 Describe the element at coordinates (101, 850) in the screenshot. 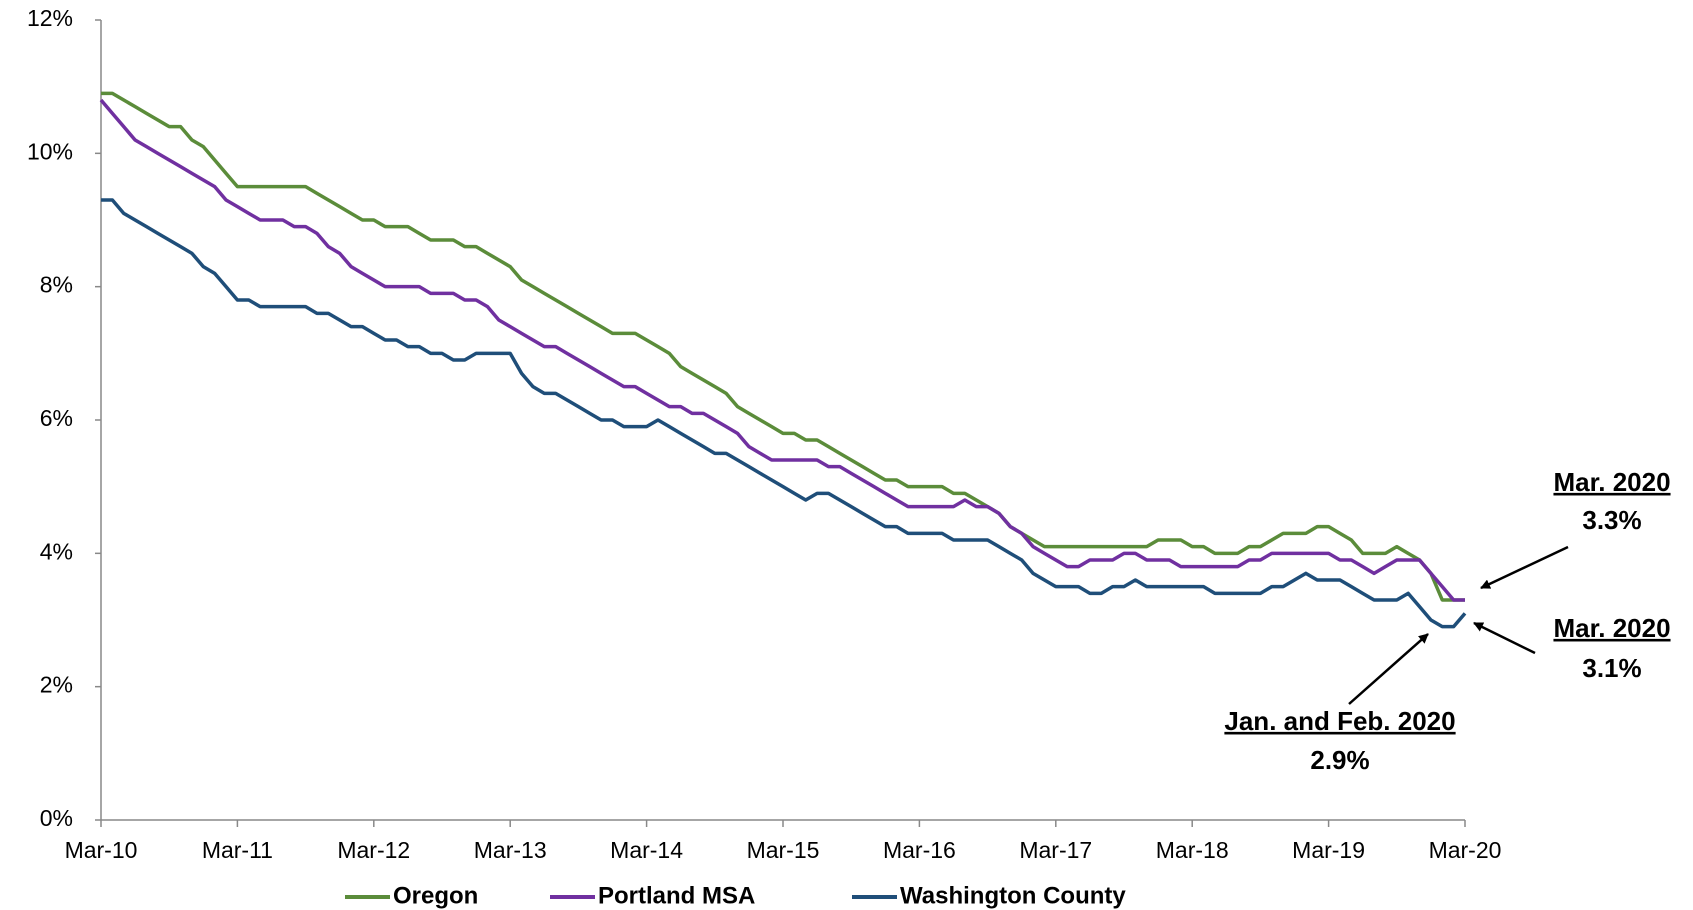

I see `x-tick-label: Mar-10` at that location.